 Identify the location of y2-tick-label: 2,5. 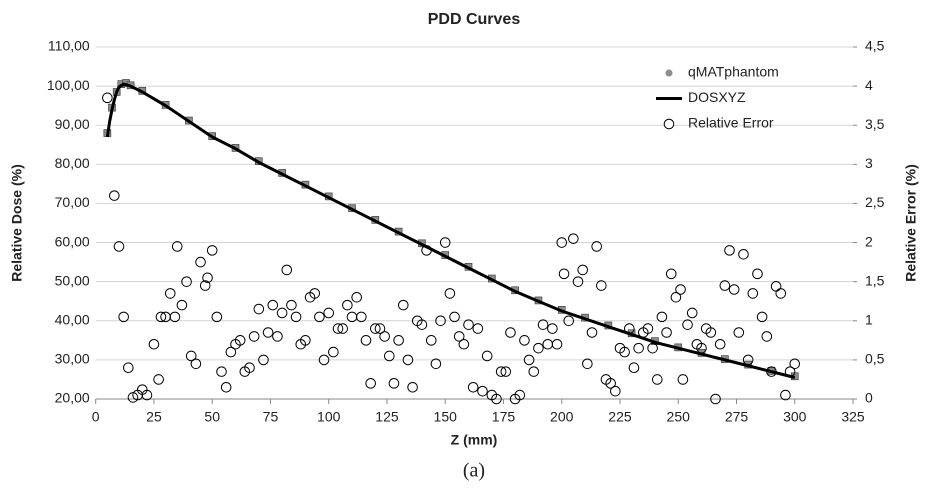
(875, 202).